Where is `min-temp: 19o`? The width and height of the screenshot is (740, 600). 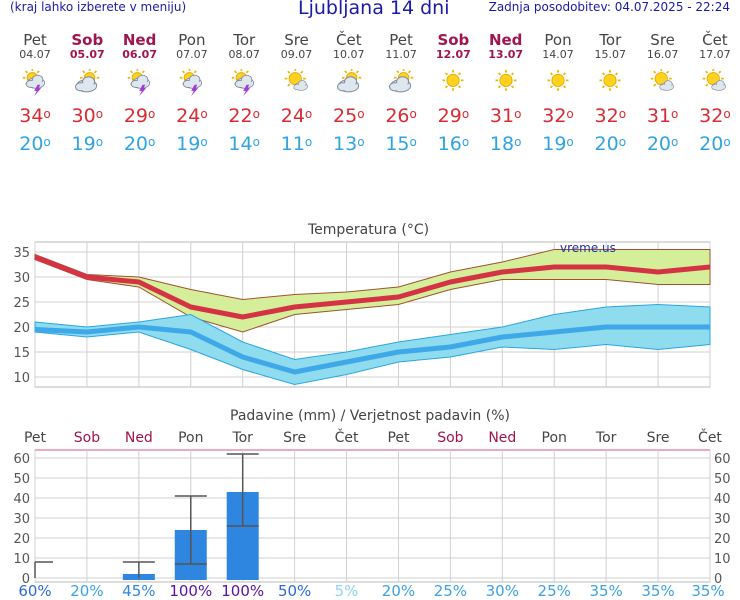
min-temp: 19o is located at coordinates (87, 144).